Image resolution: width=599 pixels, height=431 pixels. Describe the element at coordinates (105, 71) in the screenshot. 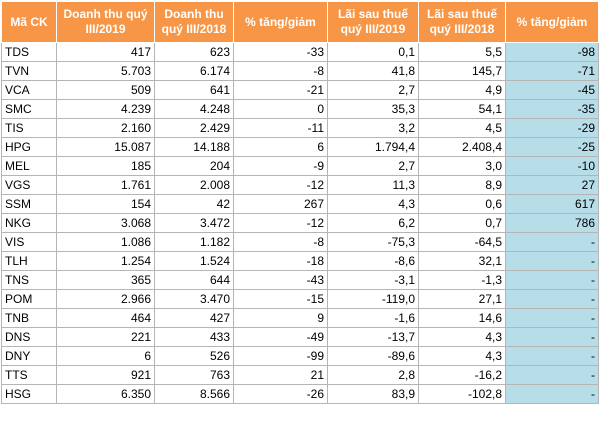

I see `revenue-2019-cell: 5.703` at that location.